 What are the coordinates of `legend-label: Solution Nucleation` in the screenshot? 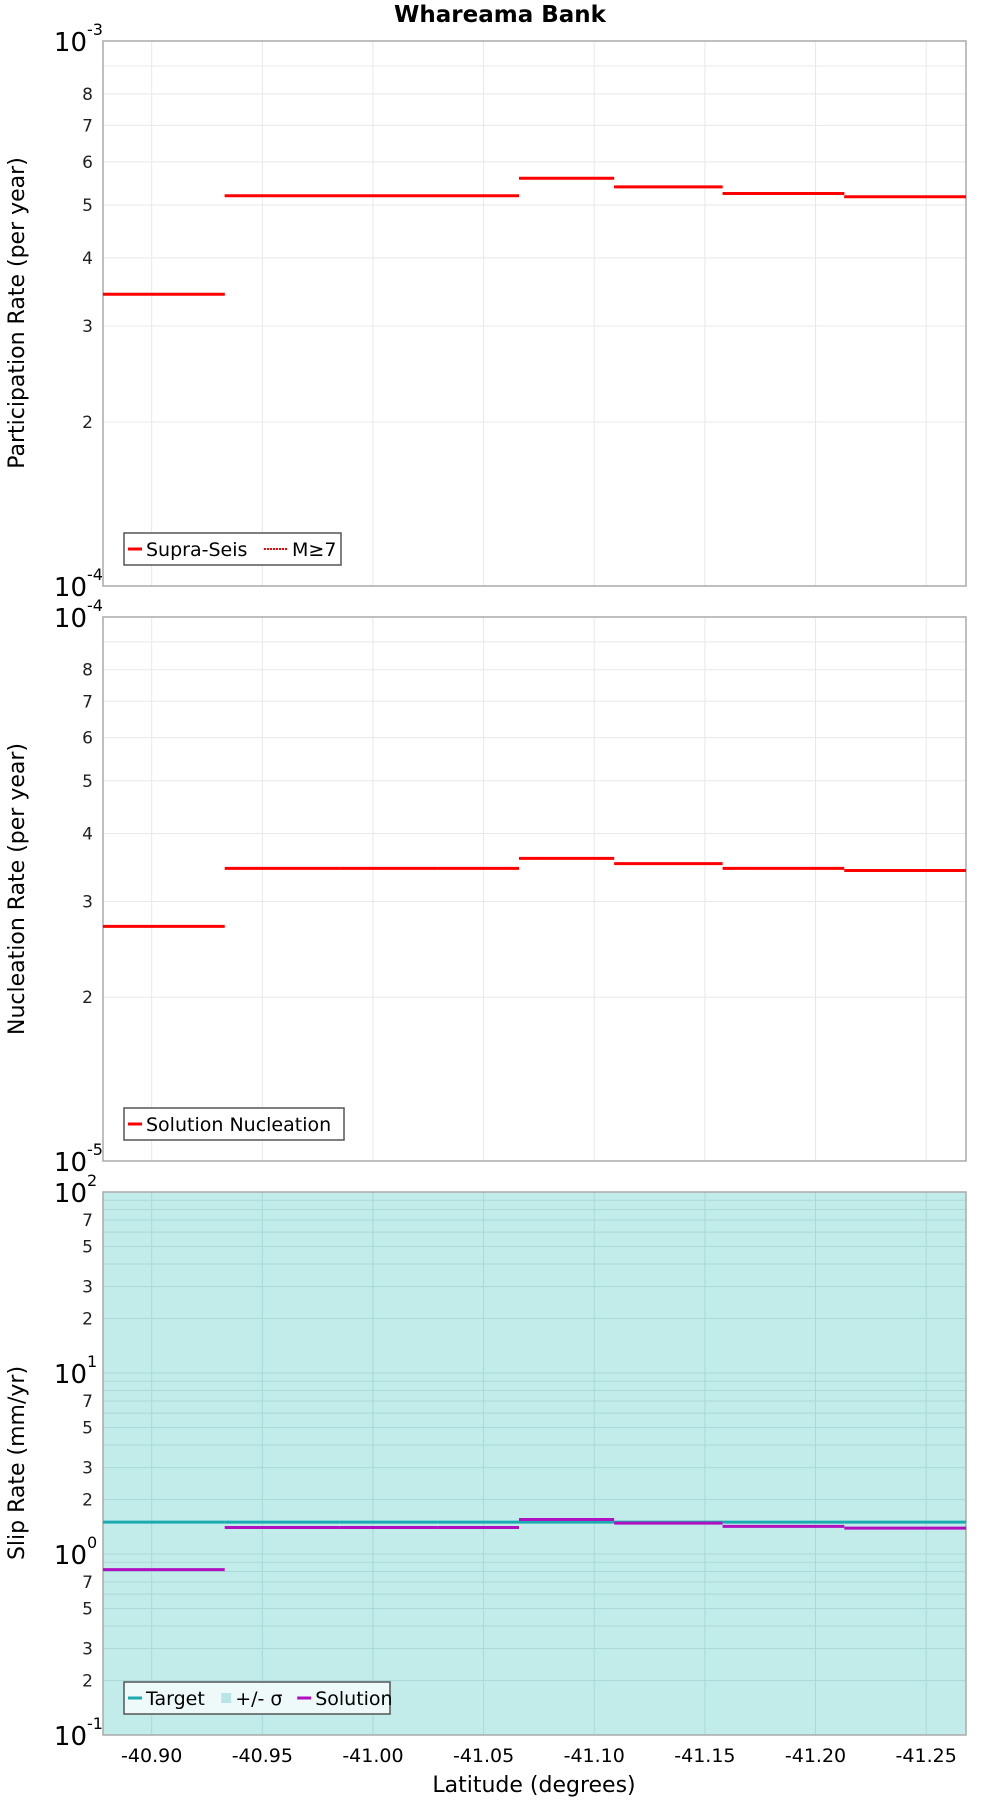 It's located at (238, 1125).